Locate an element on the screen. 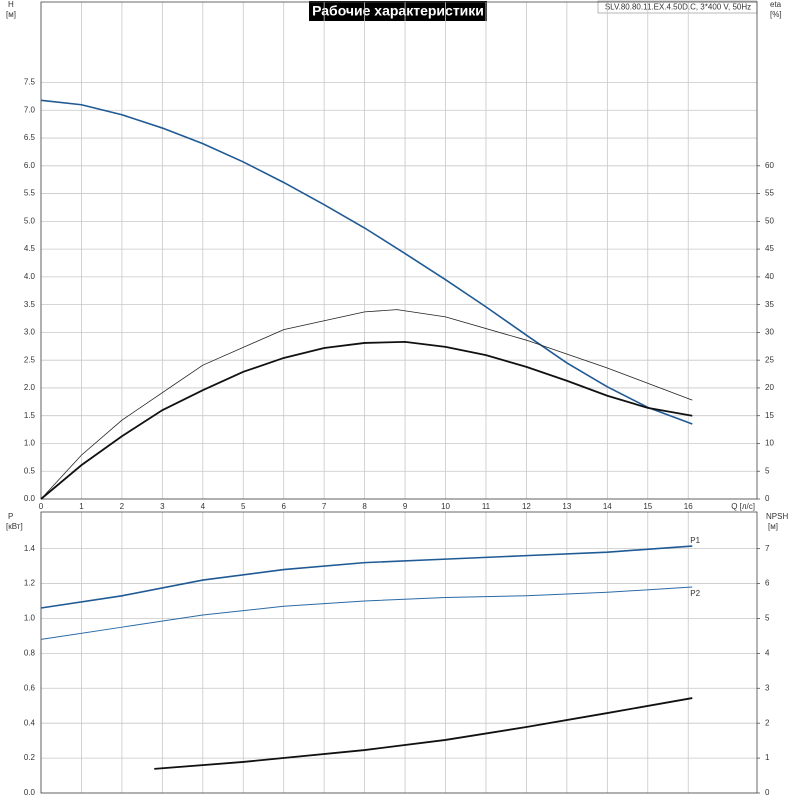  series-label: P2 is located at coordinates (695, 593).